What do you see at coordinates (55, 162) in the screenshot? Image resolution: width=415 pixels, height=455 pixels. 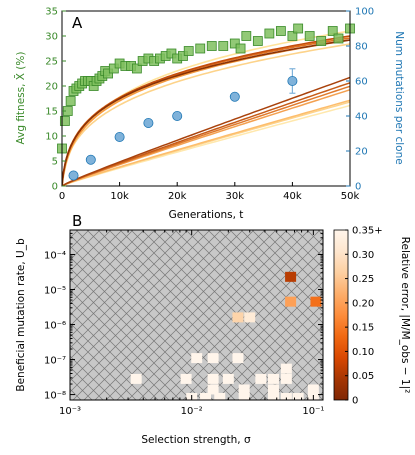 I see `y-left-tick-label: 5` at bounding box center [55, 162].